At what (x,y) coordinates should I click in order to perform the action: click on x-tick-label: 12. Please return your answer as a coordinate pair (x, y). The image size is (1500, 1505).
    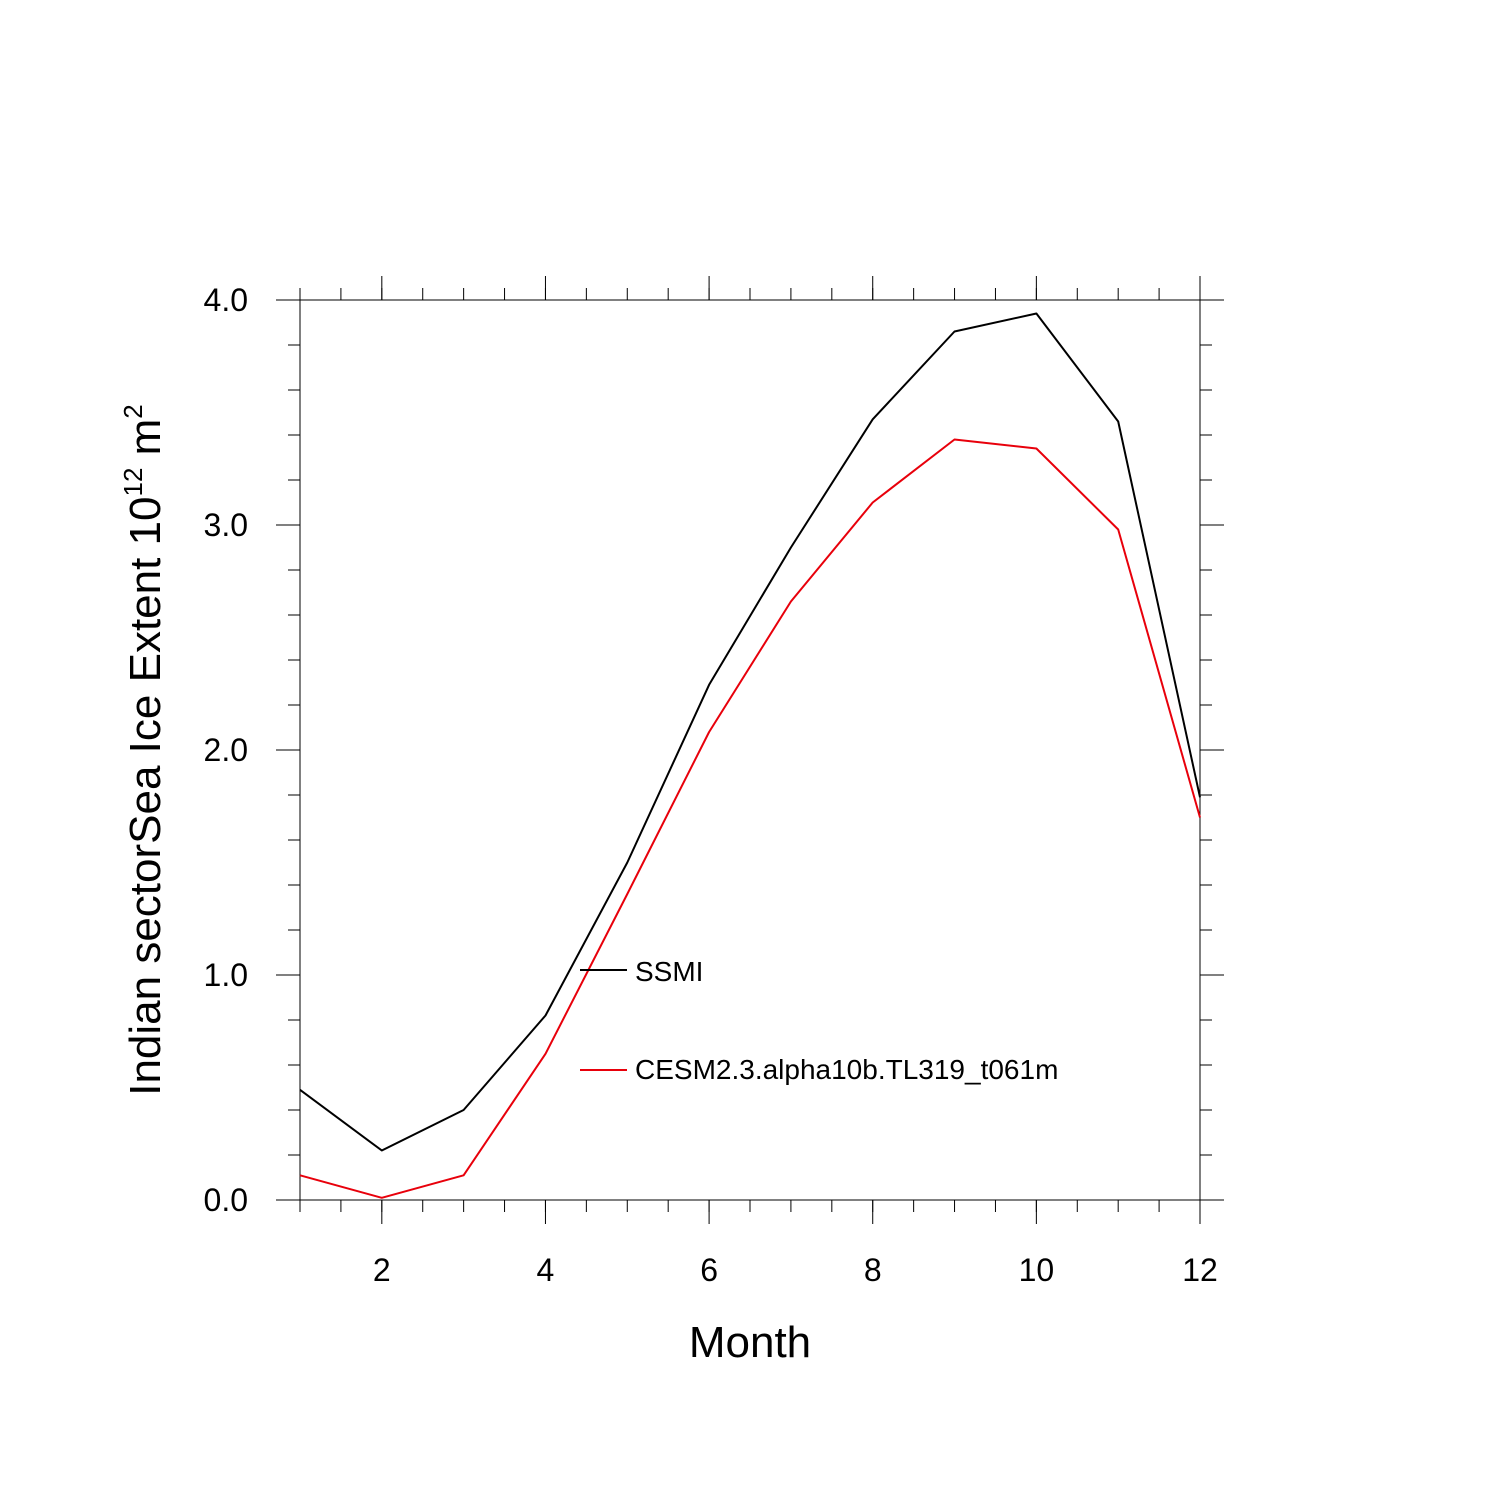
    Looking at the image, I should click on (1200, 1270).